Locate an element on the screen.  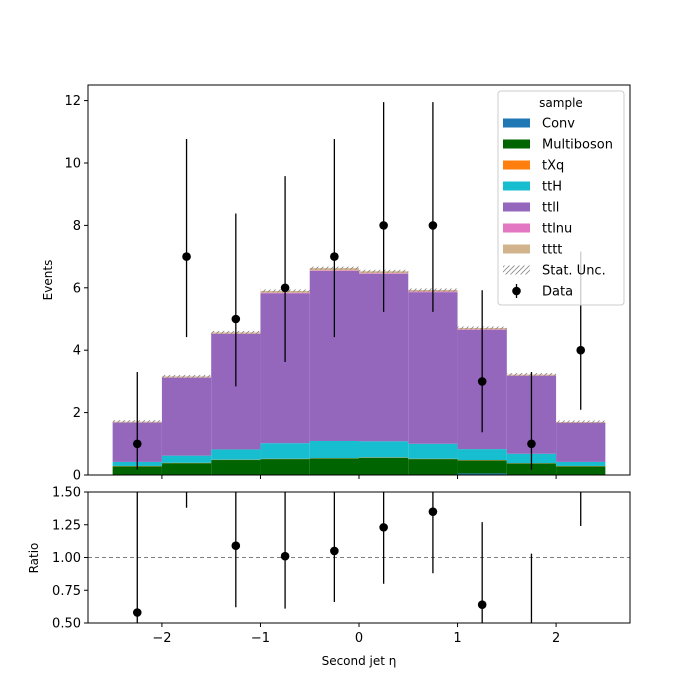
ratio-y-tick-label: 1.00 is located at coordinates (66, 558).